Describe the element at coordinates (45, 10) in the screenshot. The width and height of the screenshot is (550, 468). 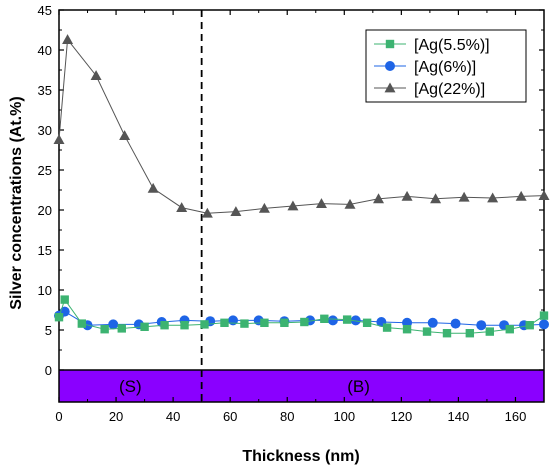
I see `y-tick-label-9: 45` at that location.